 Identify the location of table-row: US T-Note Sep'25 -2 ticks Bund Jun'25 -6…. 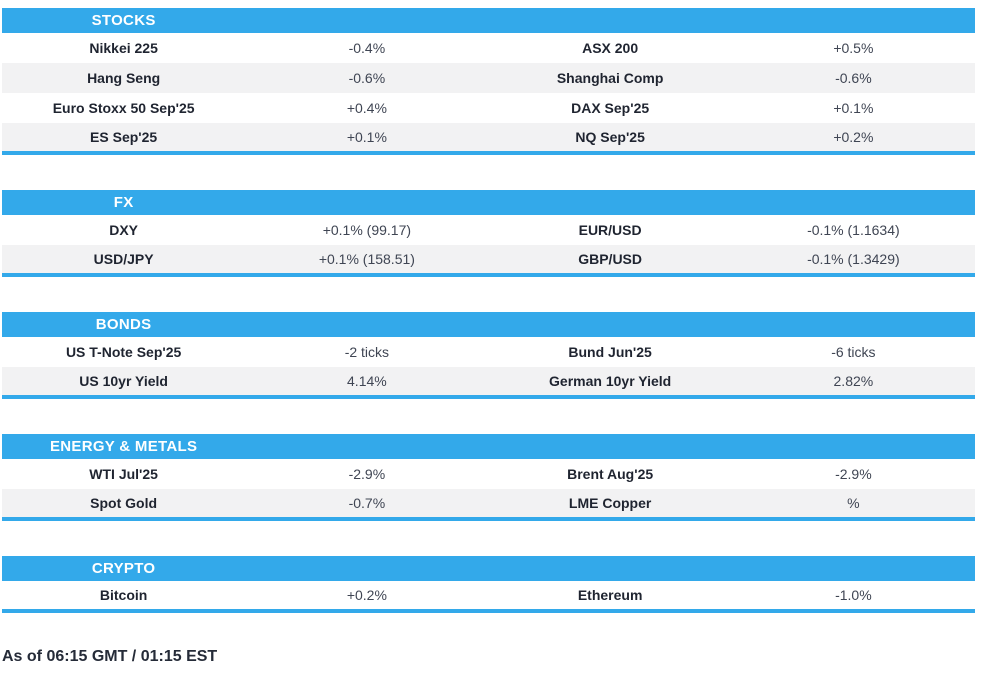
(488, 352).